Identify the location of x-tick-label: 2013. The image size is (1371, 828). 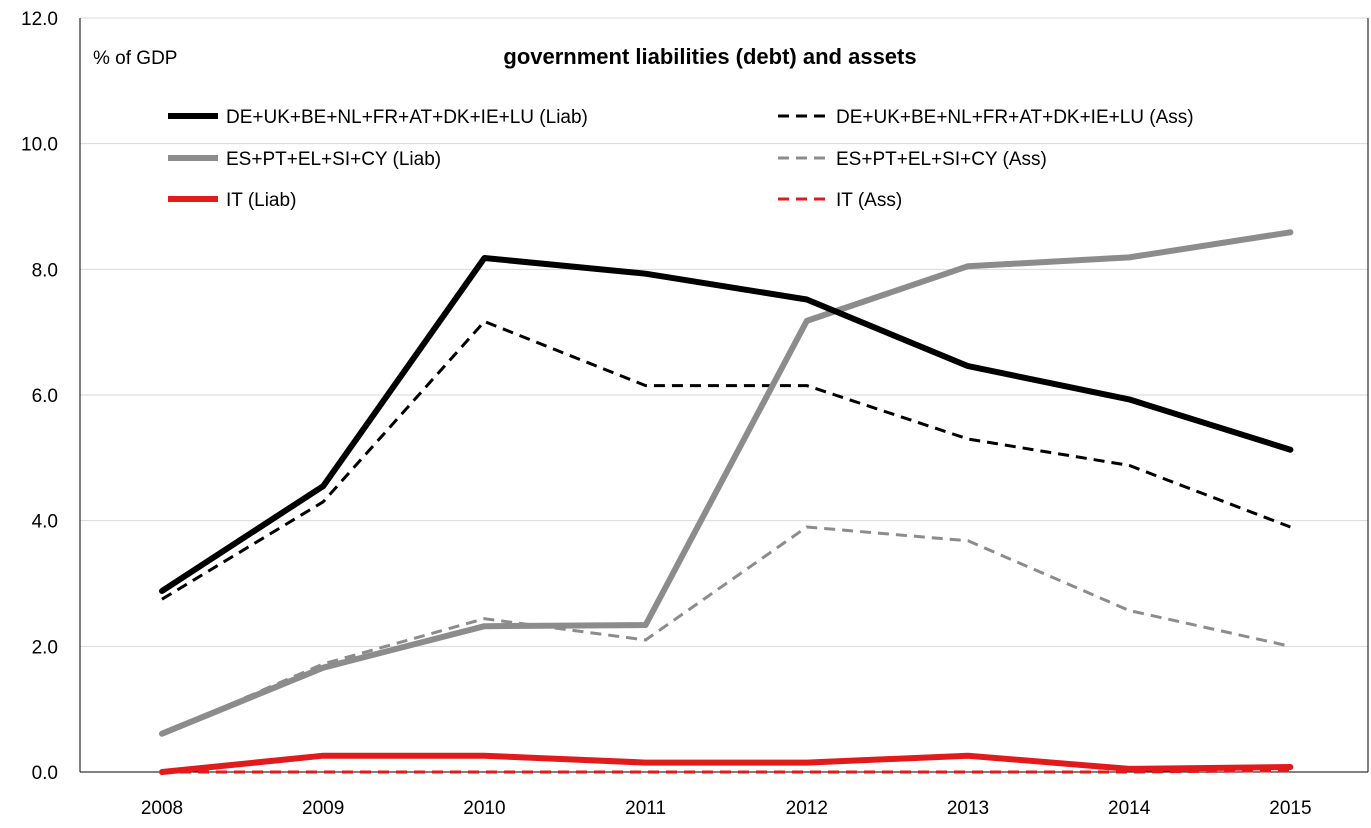
(968, 808).